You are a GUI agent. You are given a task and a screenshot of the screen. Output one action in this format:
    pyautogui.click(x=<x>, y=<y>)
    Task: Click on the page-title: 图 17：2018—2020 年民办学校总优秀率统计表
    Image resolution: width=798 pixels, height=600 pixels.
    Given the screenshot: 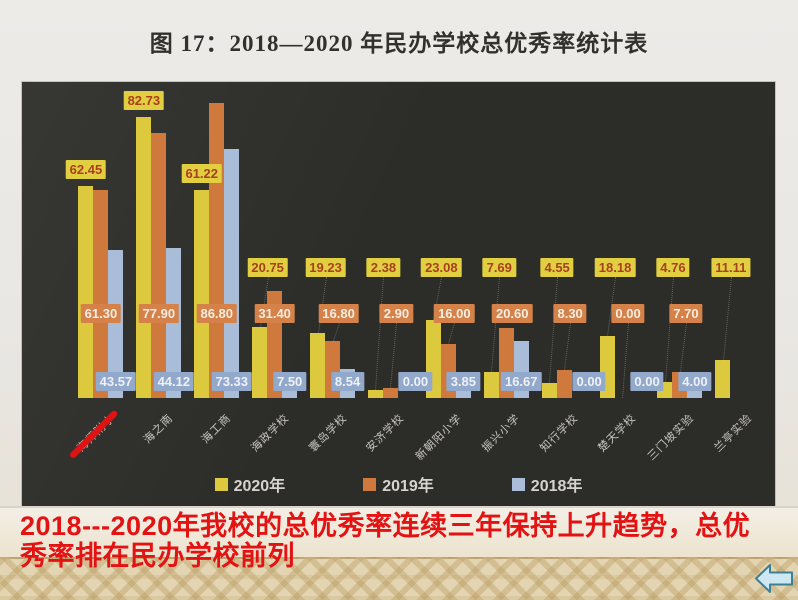 What is the action you would take?
    pyautogui.click(x=399, y=43)
    